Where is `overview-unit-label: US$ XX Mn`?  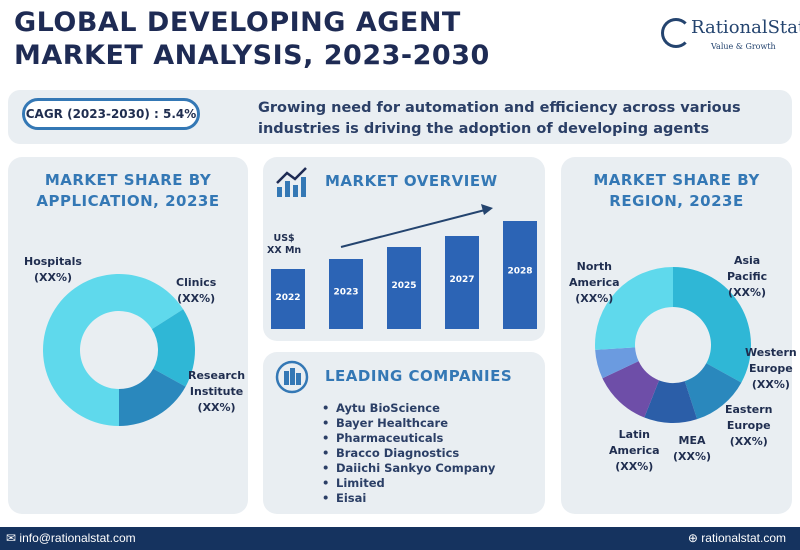 overview-unit-label: US$ XX Mn is located at coordinates (284, 244).